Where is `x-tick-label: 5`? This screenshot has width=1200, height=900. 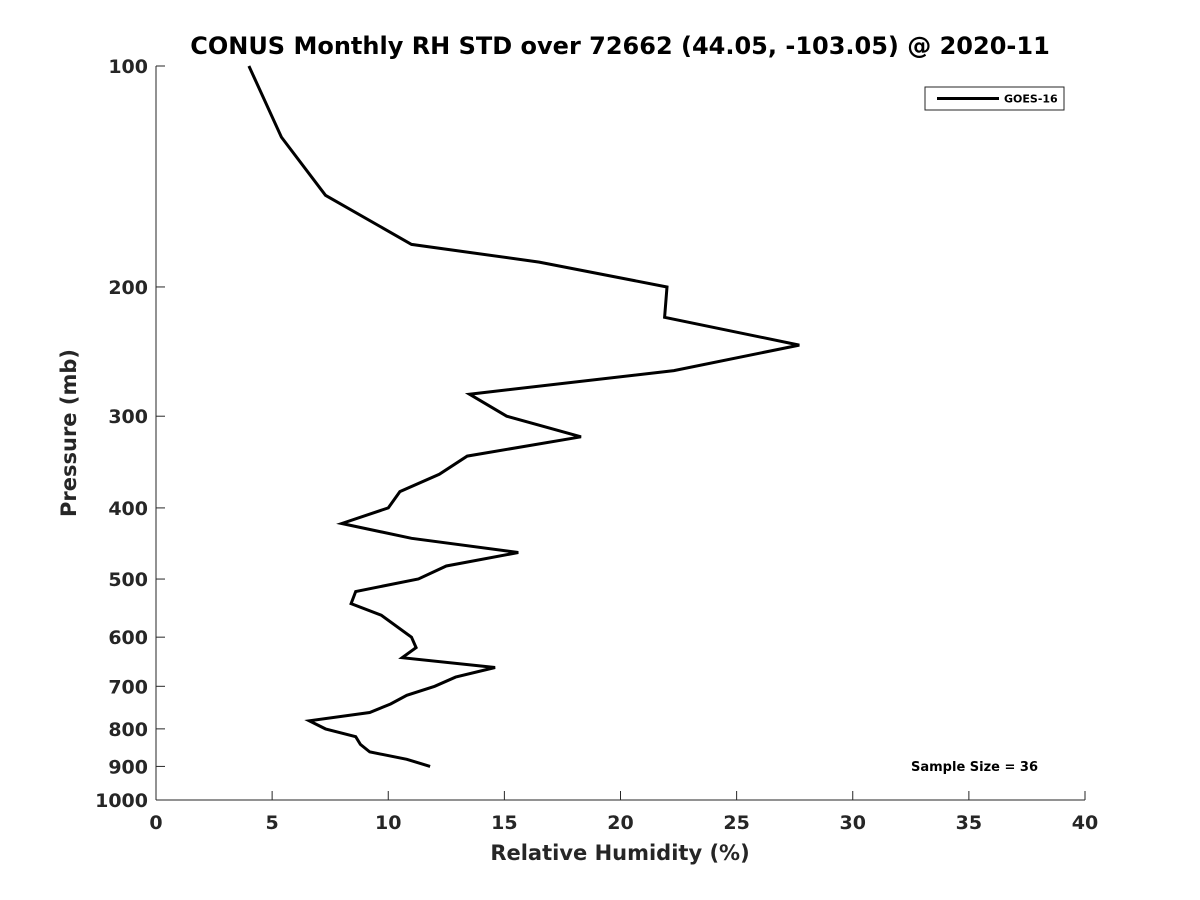 x-tick-label: 5 is located at coordinates (272, 823).